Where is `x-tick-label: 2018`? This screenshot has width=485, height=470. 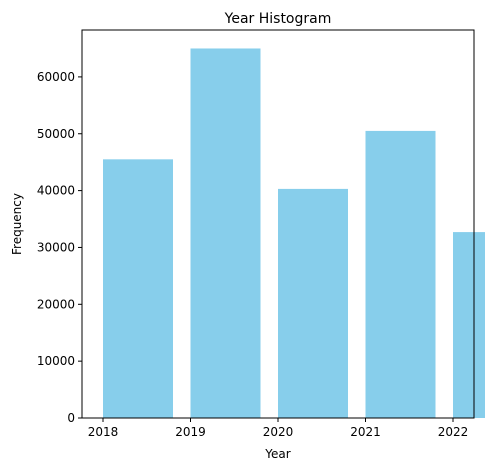
x-tick-label: 2018 is located at coordinates (103, 432).